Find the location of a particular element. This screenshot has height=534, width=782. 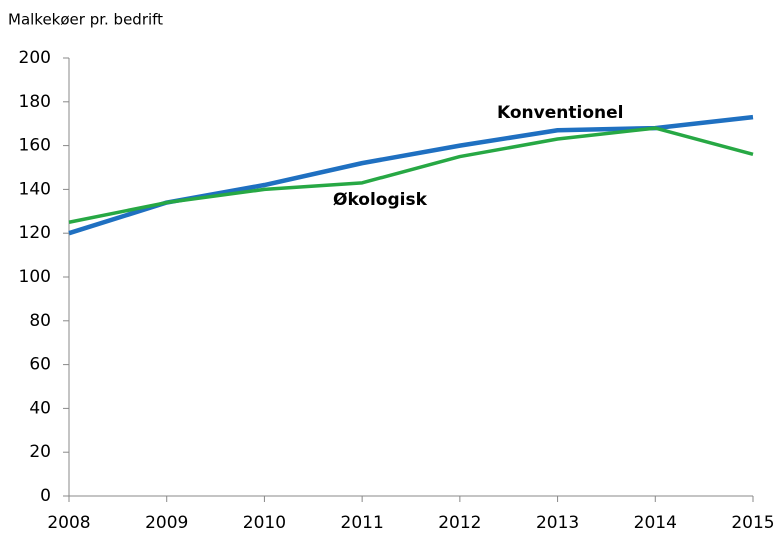

y-tick-label: 60 is located at coordinates (40, 365).